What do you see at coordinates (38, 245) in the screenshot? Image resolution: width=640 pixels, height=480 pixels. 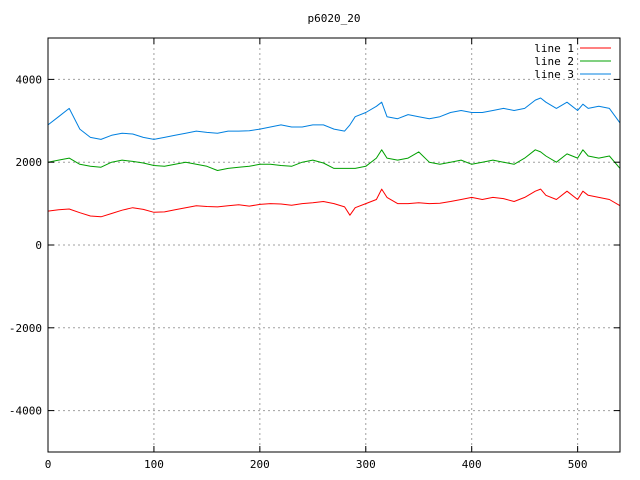 I see `y-tick-label: 0` at bounding box center [38, 245].